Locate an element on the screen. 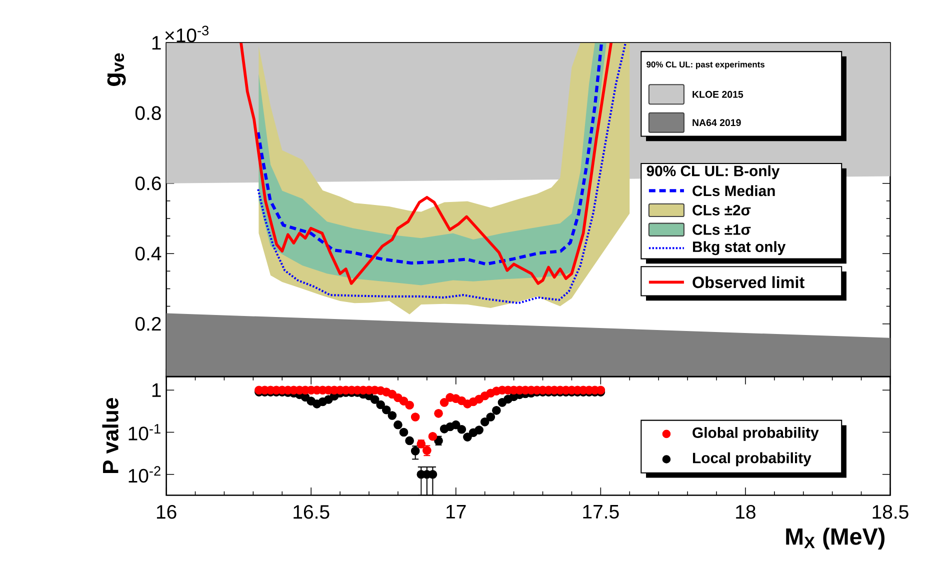 This screenshot has width=935, height=588. legend-label: KLOE 2015 is located at coordinates (718, 94).